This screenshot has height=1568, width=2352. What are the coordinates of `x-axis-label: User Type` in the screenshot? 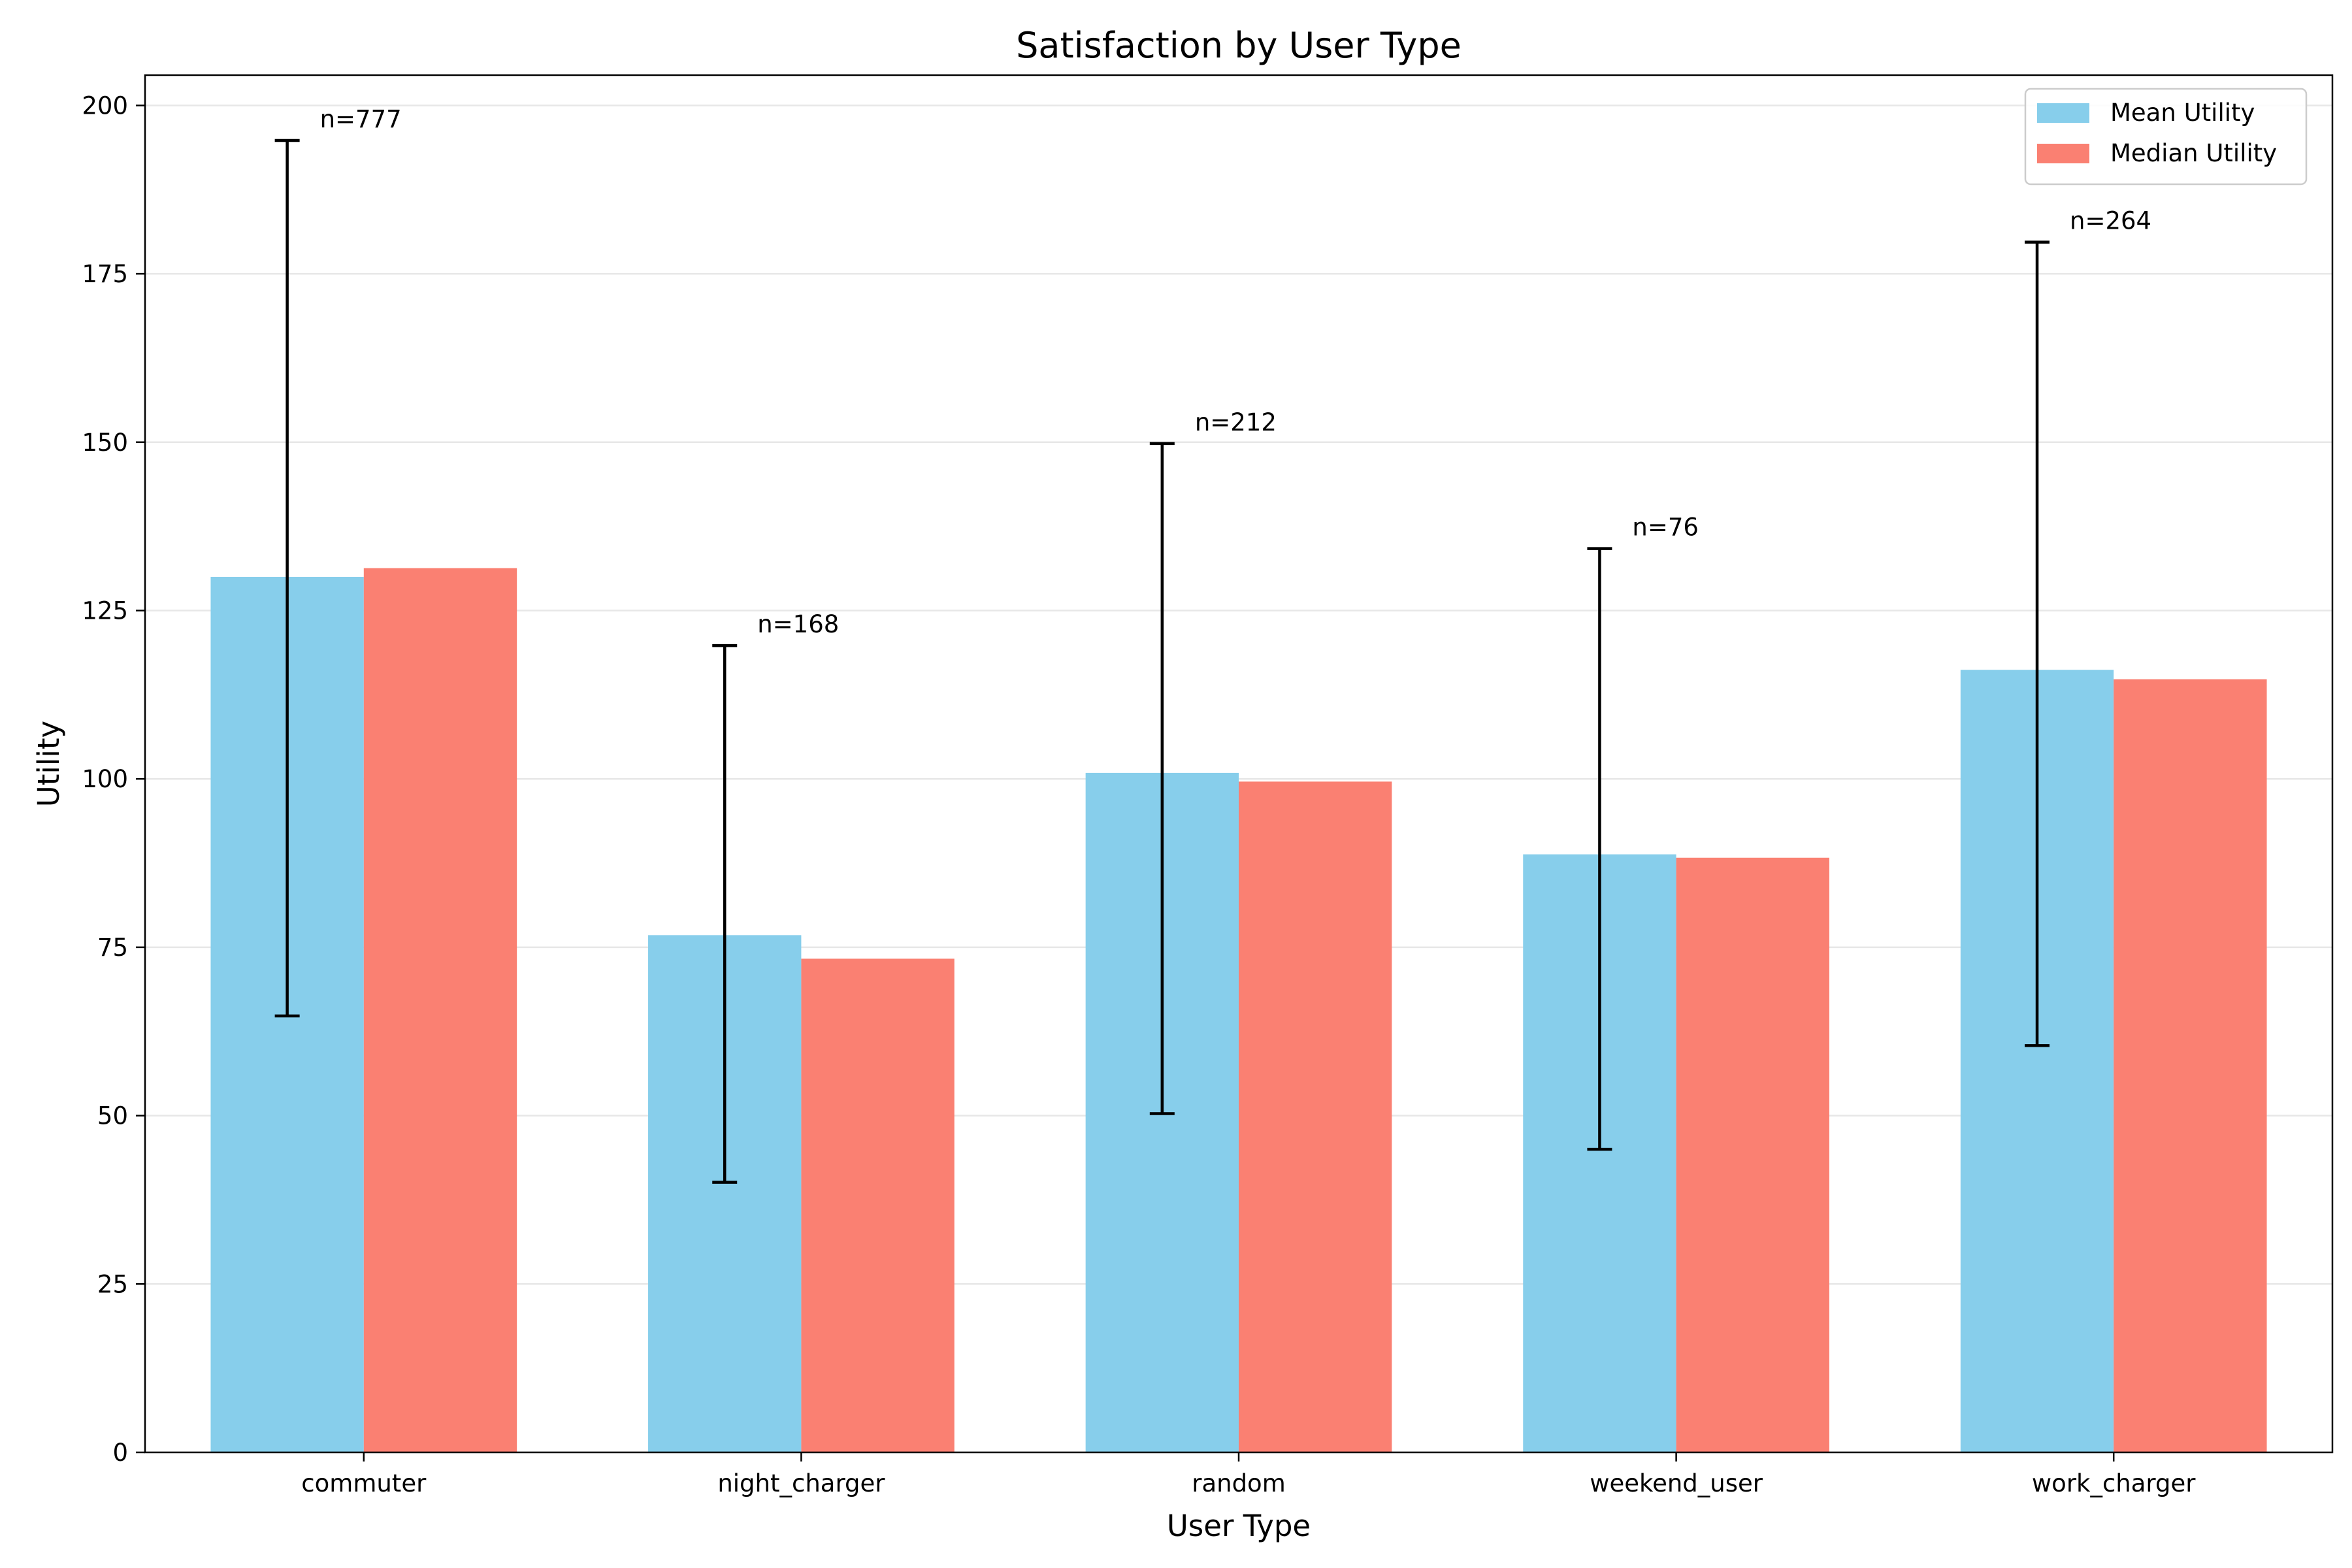 It's located at (1239, 1526).